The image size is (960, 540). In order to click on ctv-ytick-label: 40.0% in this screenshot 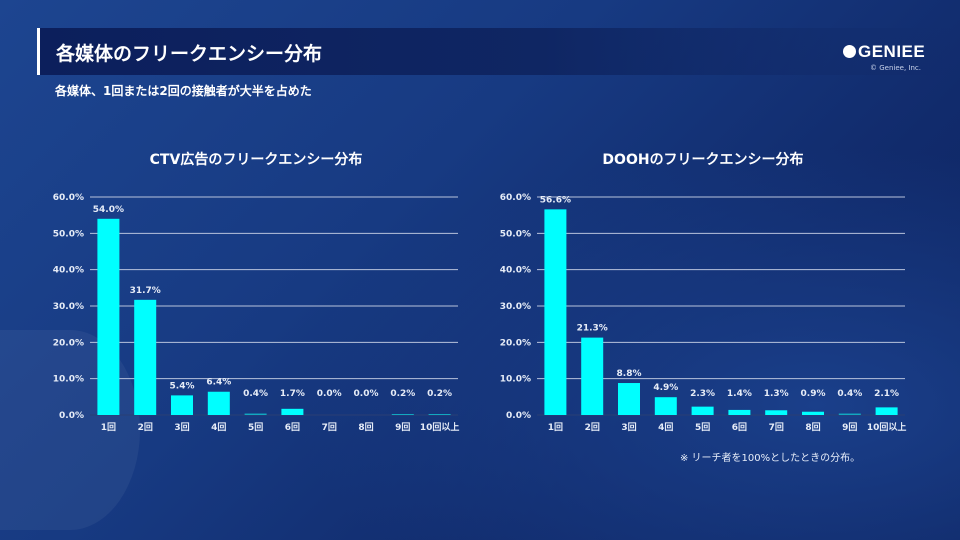, I will do `click(68, 271)`.